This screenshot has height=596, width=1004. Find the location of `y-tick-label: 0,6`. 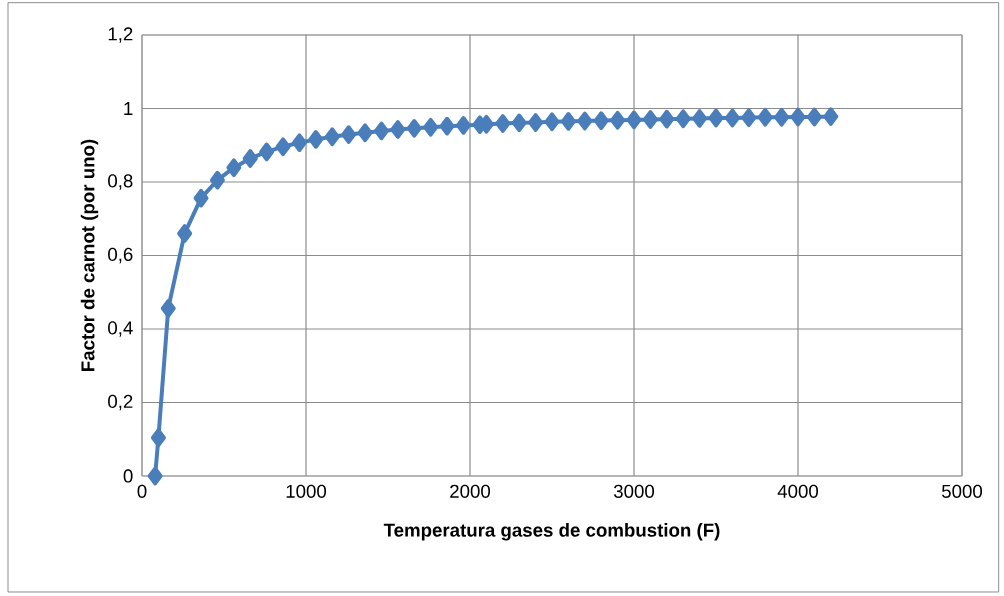

y-tick-label: 0,6 is located at coordinates (120, 255).